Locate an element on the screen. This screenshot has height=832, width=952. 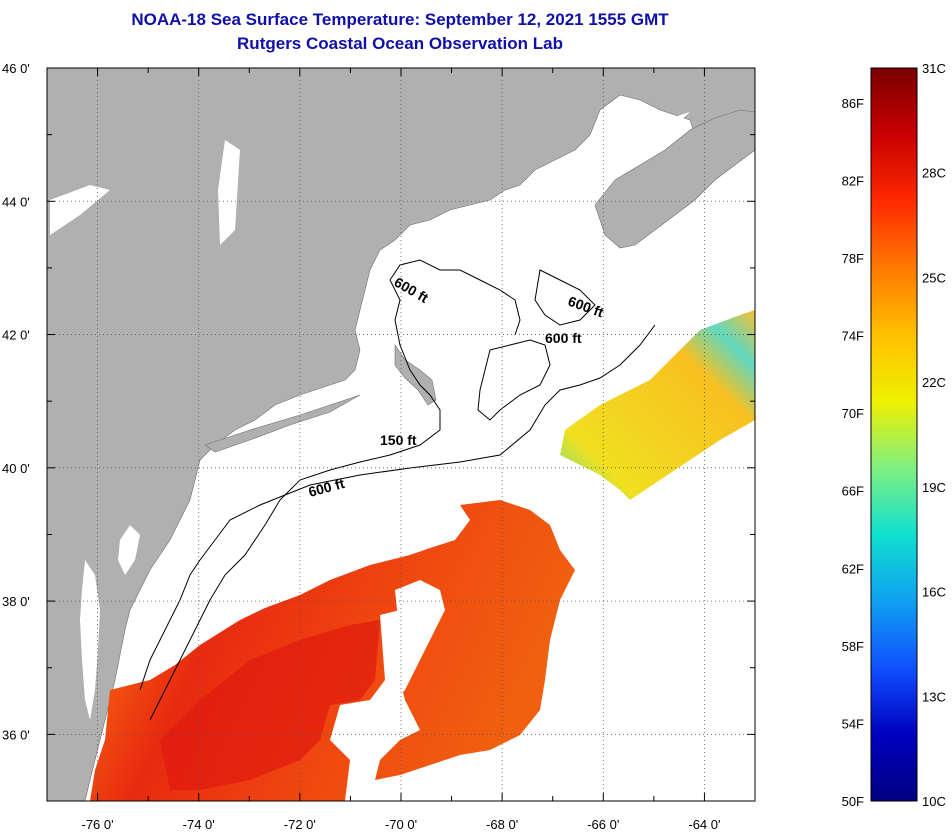
longitude-label: -76 0' is located at coordinates (98, 824).